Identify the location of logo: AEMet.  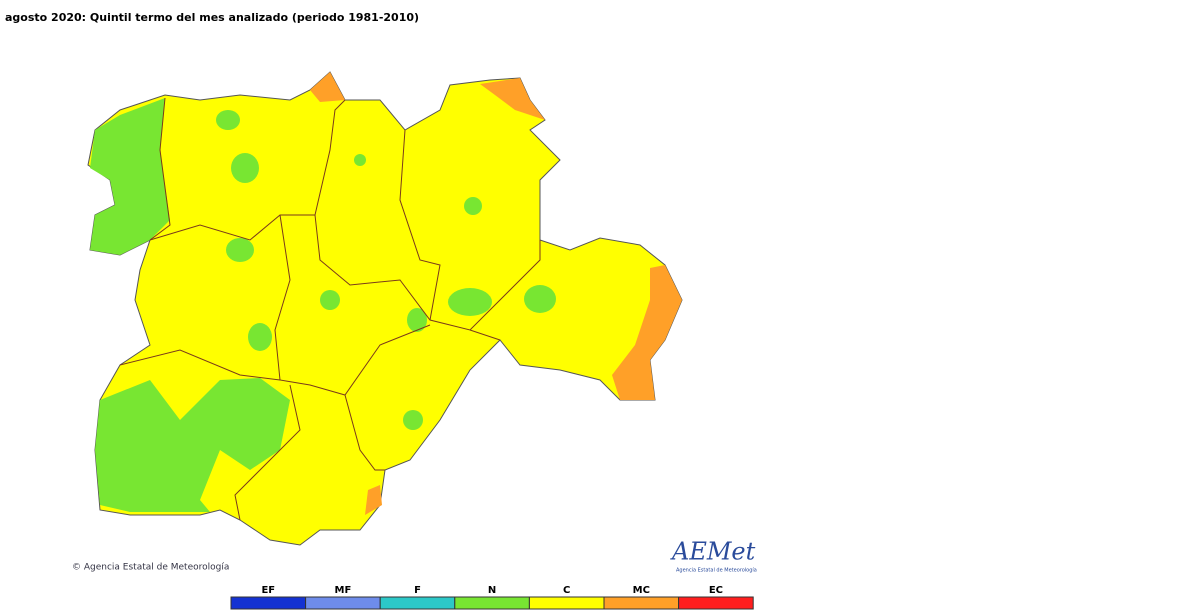
(713, 552).